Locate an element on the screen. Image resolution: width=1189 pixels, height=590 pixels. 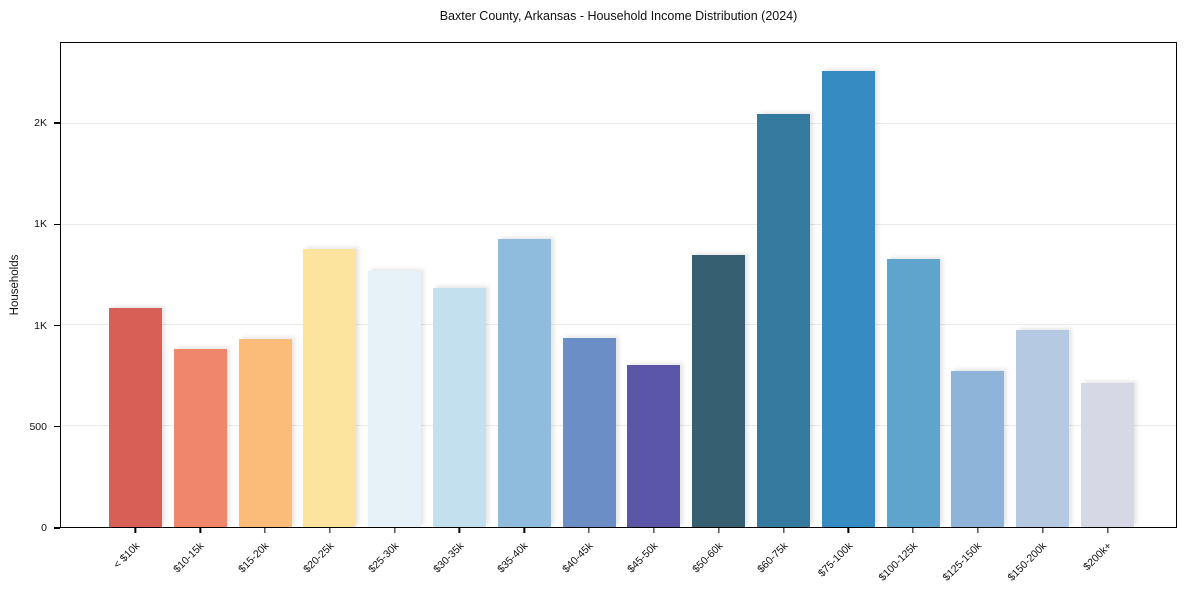
x-tick-label: $100-125k is located at coordinates (898, 562).